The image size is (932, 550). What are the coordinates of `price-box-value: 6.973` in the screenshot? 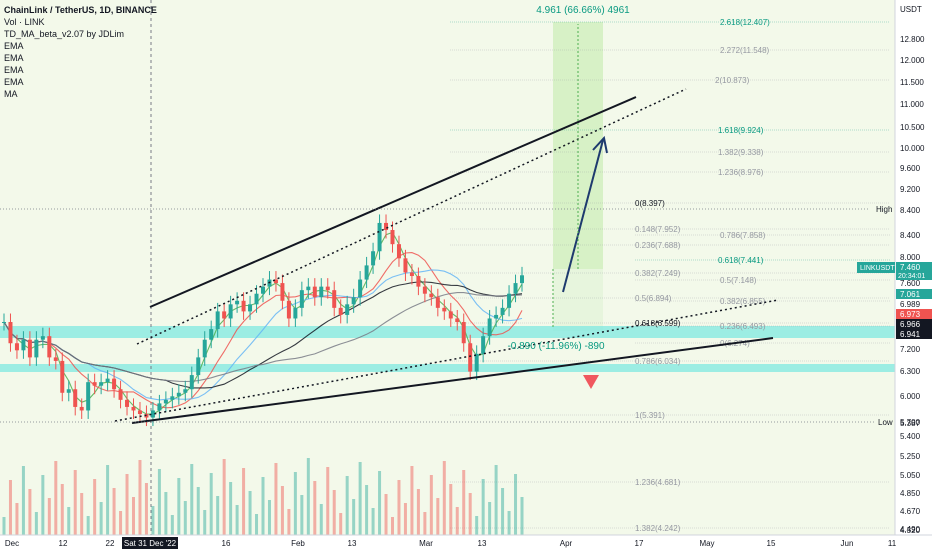 It's located at (910, 314).